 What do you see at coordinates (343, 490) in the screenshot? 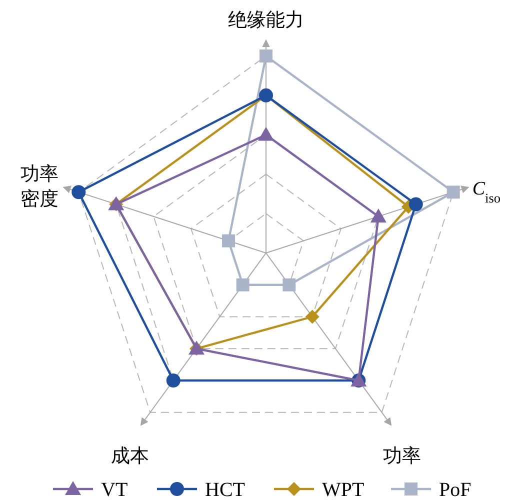
I see `legend-label: WPT` at bounding box center [343, 490].